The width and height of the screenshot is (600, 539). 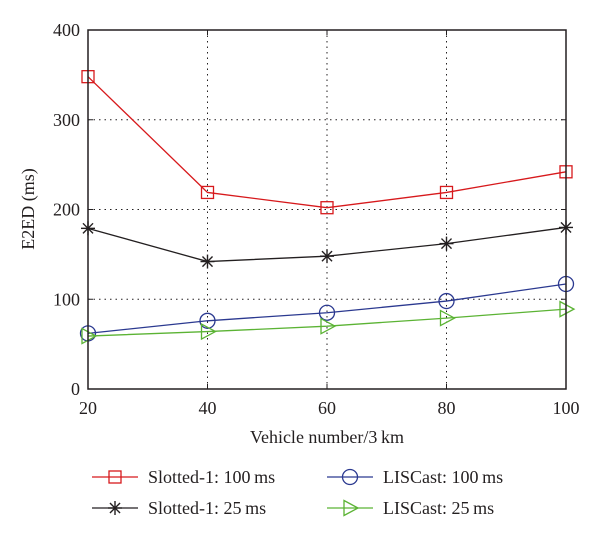 What do you see at coordinates (66, 210) in the screenshot?
I see `y-tick-label: 200` at bounding box center [66, 210].